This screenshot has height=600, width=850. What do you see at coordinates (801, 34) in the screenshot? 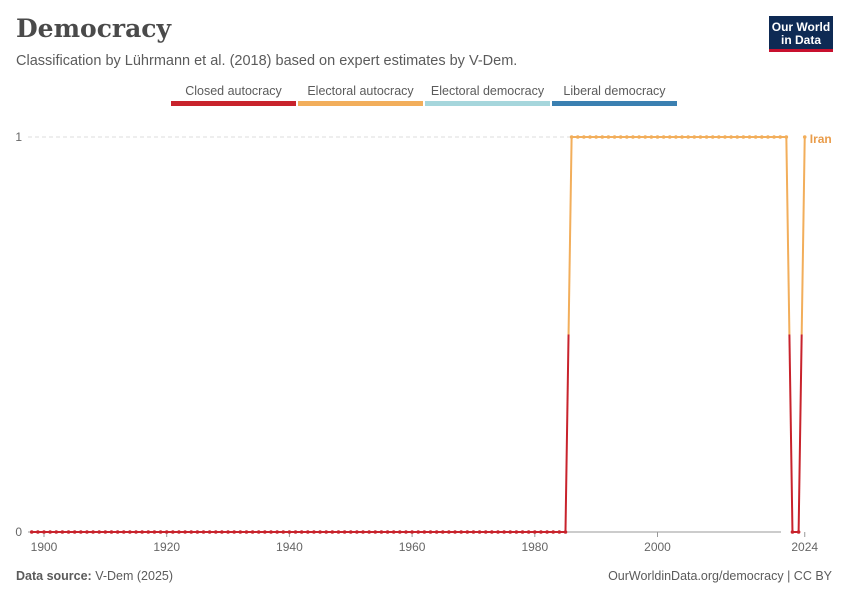
I see `owid-logo: Our World in Data` at bounding box center [801, 34].